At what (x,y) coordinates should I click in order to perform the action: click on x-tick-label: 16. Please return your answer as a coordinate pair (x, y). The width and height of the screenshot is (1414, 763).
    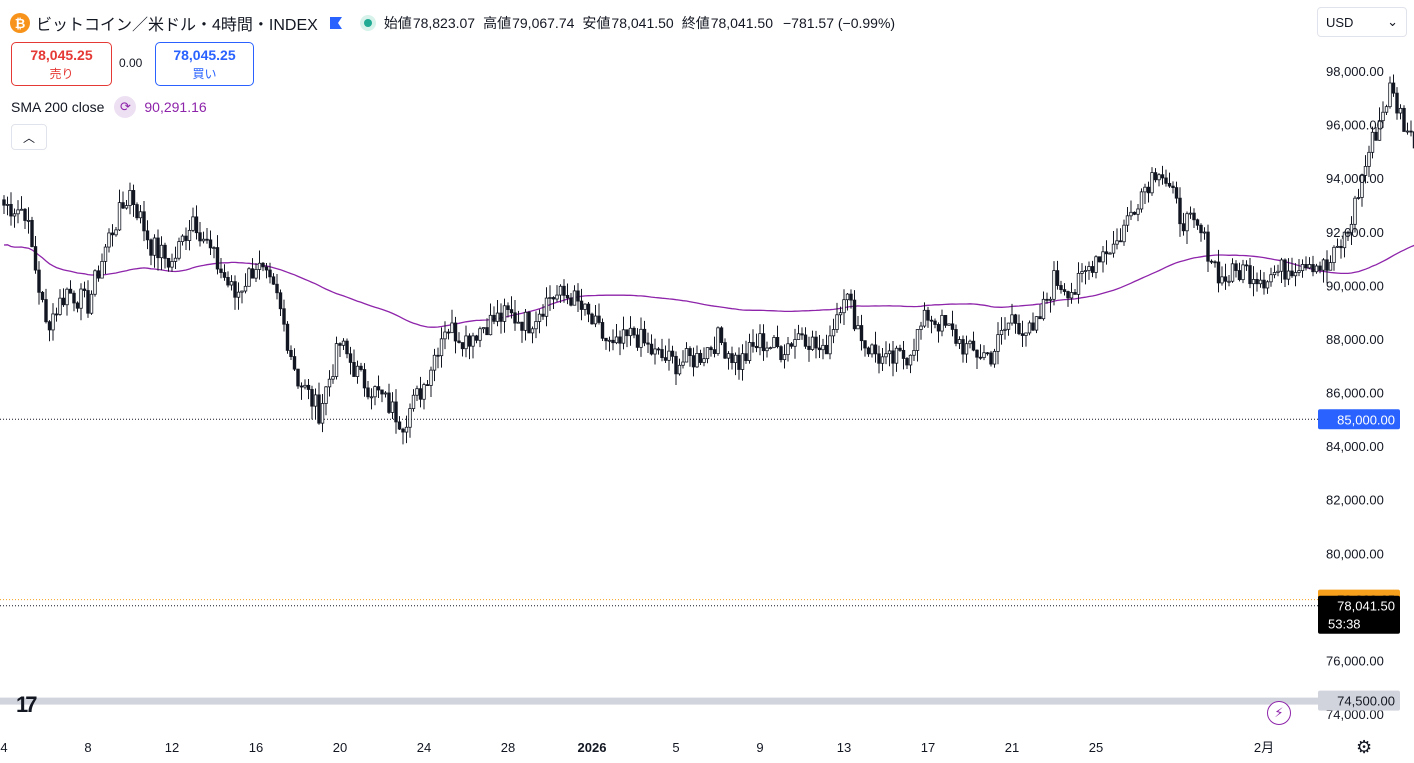
    Looking at the image, I should click on (256, 747).